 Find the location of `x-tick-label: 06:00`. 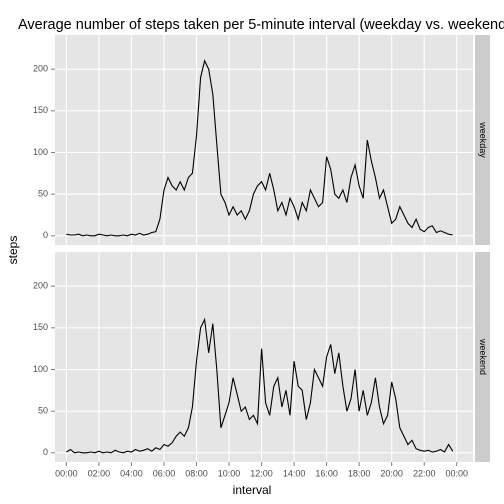

x-tick-label: 06:00 is located at coordinates (164, 473).